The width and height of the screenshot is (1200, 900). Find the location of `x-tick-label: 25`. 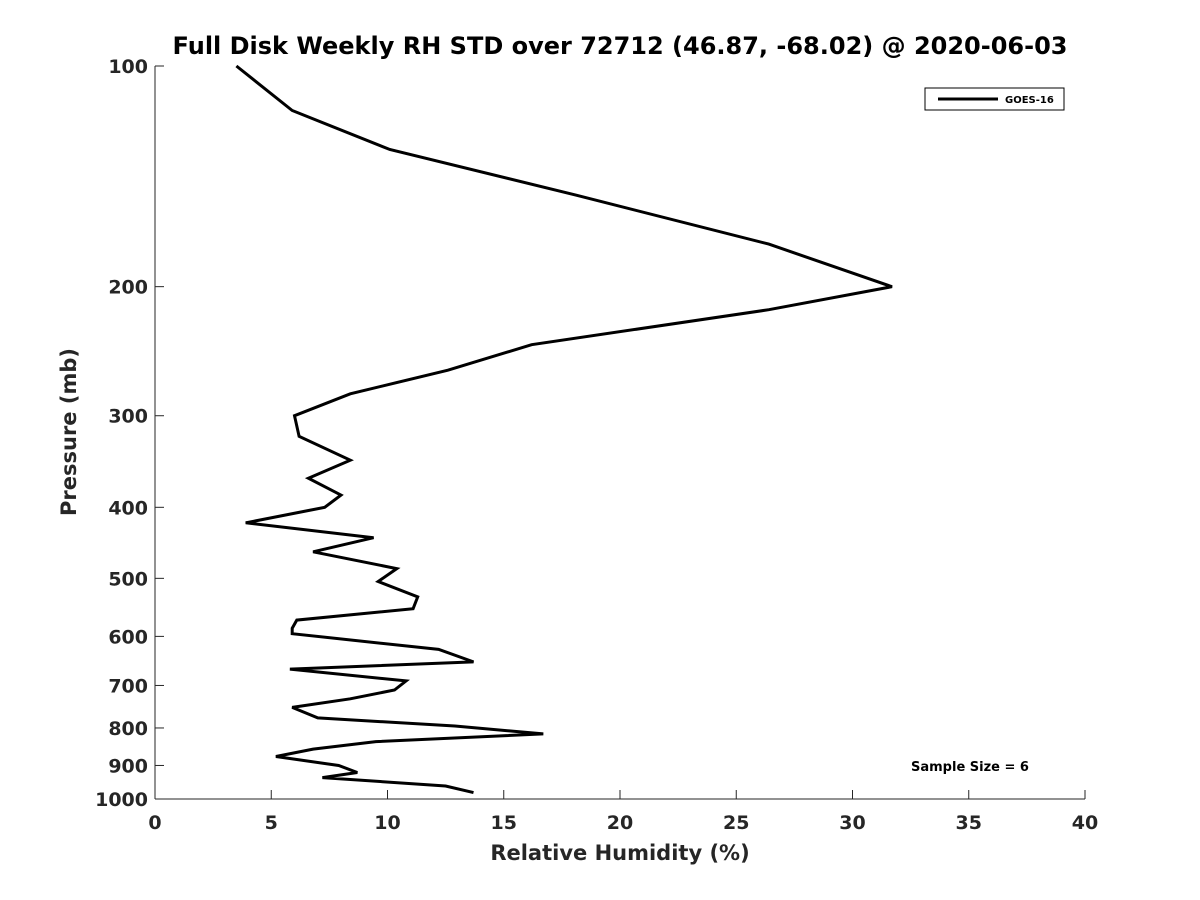

x-tick-label: 25 is located at coordinates (736, 823).